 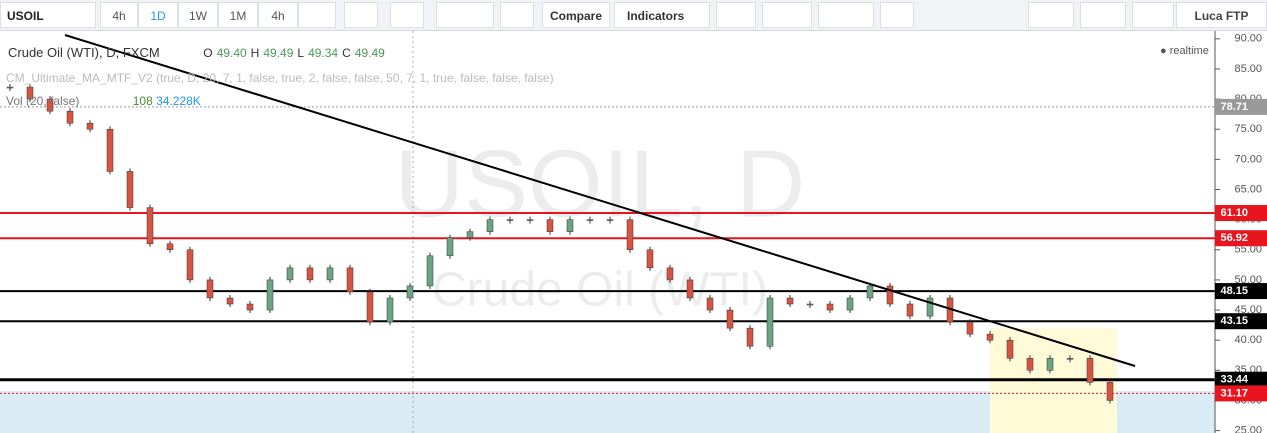 What do you see at coordinates (662, 15) in the screenshot?
I see `indicators: Indicators` at bounding box center [662, 15].